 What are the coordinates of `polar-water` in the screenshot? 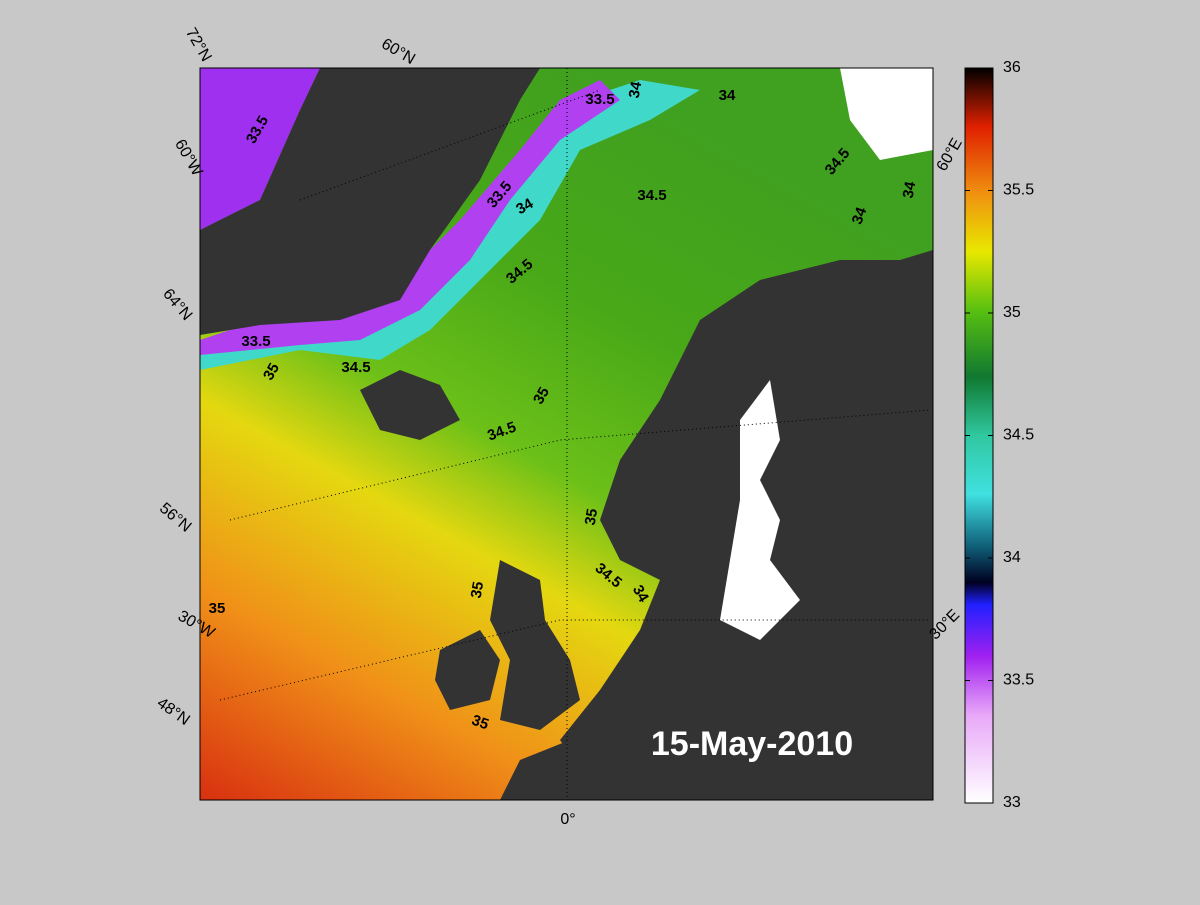 It's located at (450, 225).